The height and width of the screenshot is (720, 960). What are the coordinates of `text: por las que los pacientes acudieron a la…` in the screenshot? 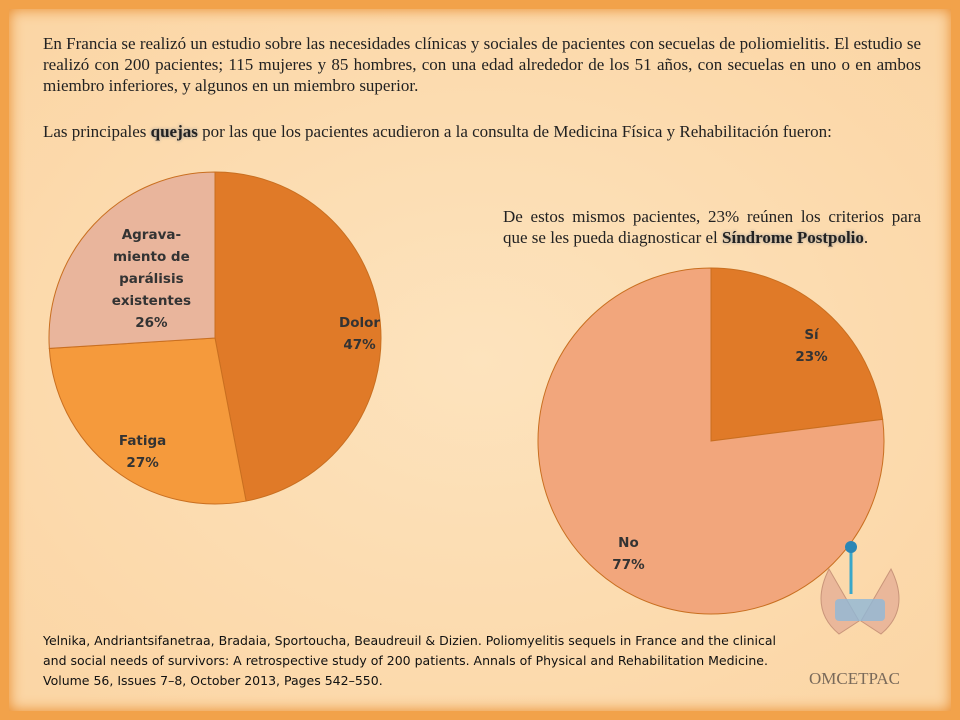 It's located at (514, 131).